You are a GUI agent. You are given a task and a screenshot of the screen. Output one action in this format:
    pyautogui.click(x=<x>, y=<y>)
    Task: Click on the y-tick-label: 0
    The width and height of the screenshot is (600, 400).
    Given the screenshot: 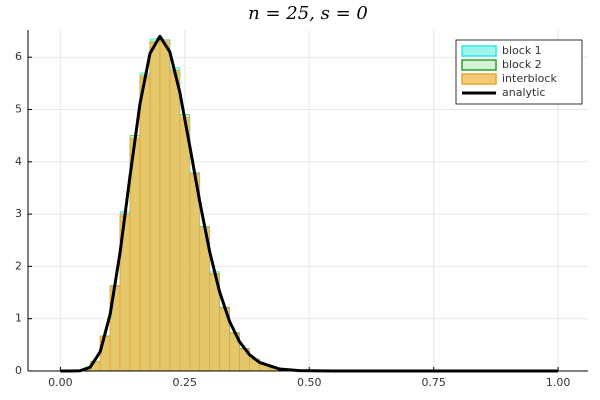 What is the action you would take?
    pyautogui.click(x=18, y=370)
    